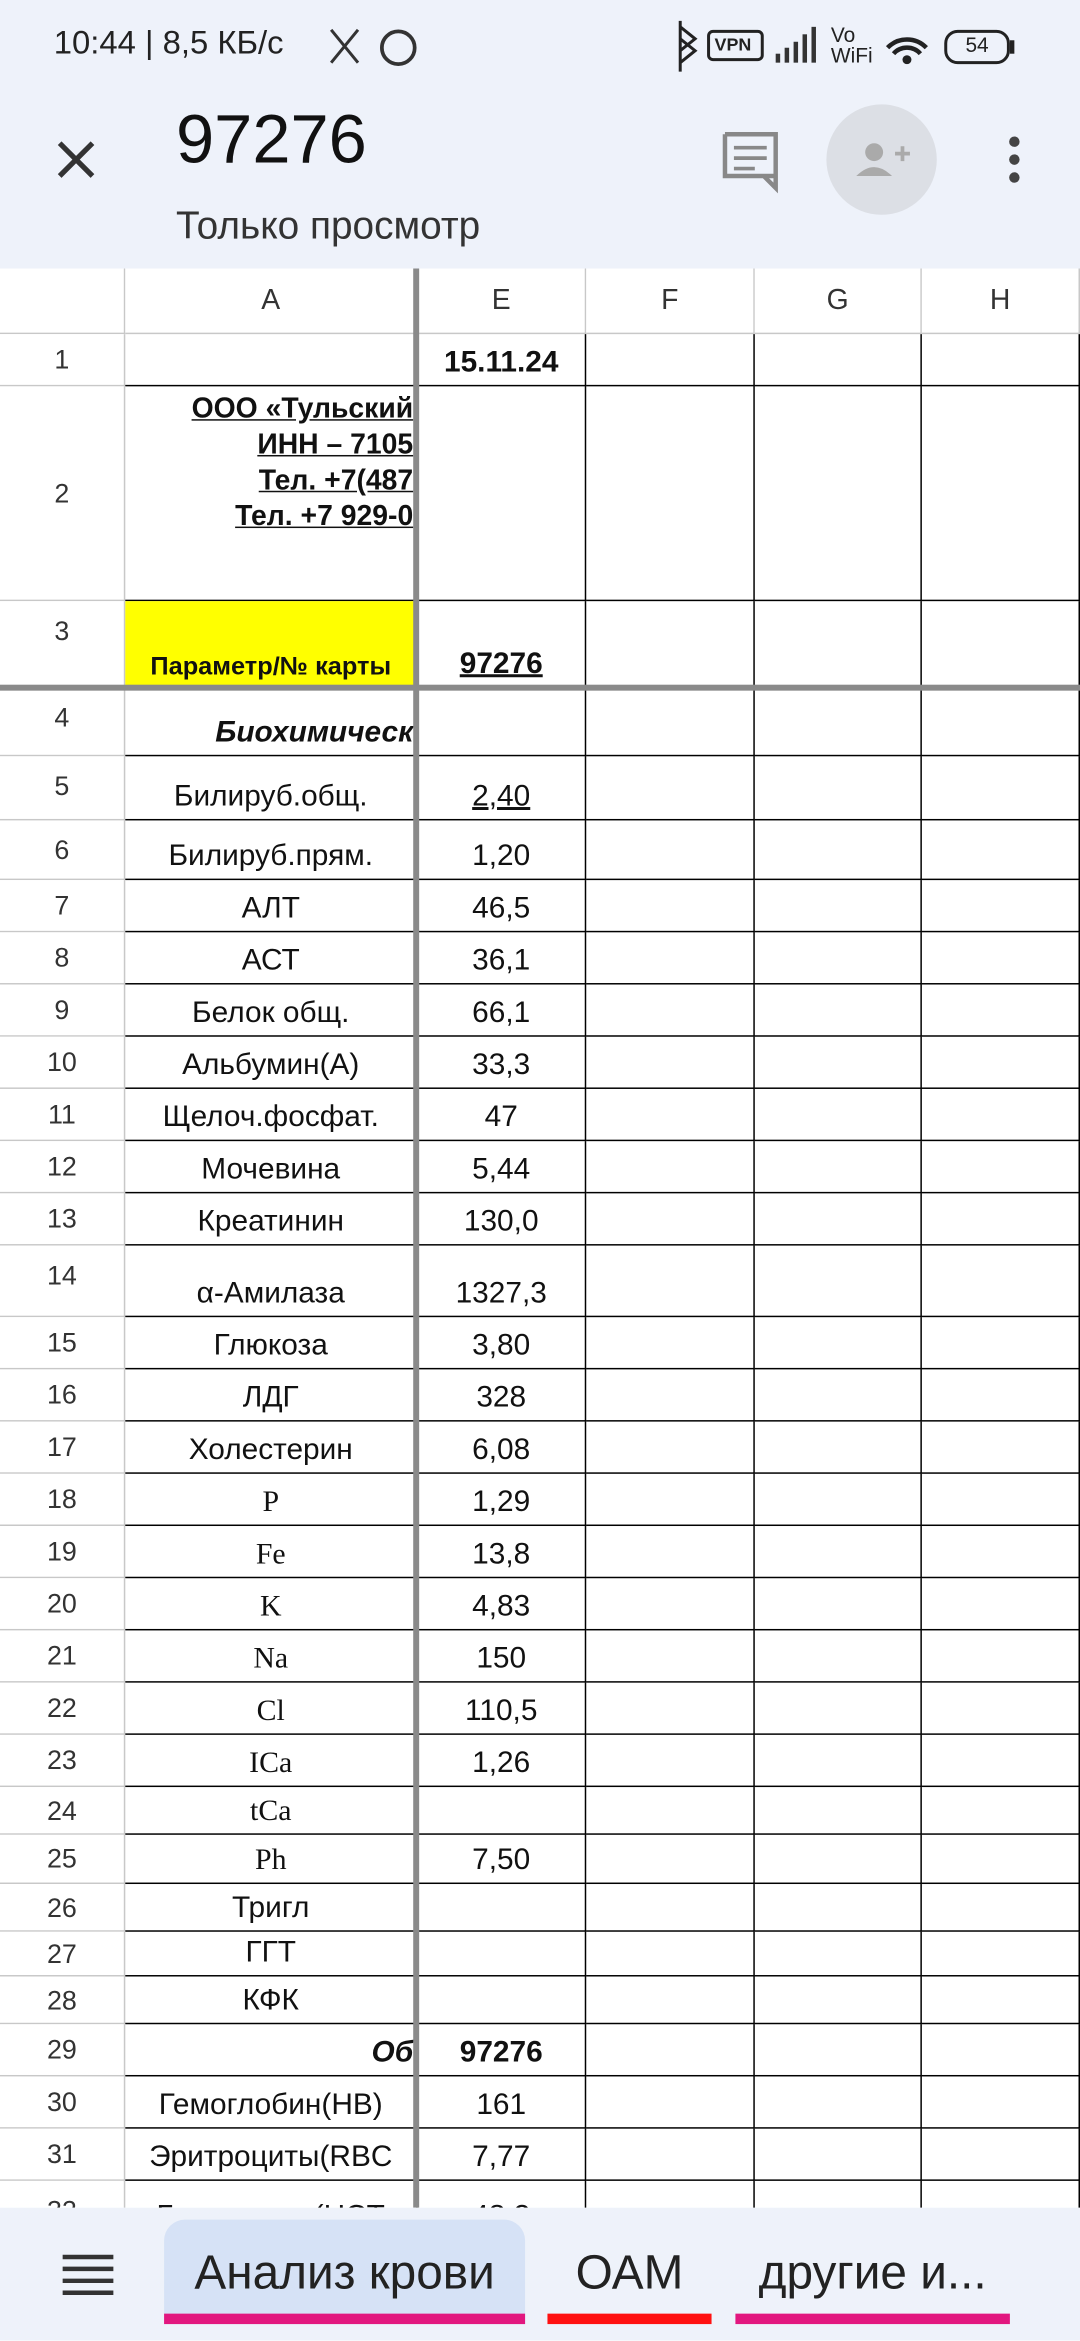 Image resolution: width=1080 pixels, height=2341 pixels. What do you see at coordinates (271, 1010) in the screenshot?
I see `cell-a: Белок общ.` at bounding box center [271, 1010].